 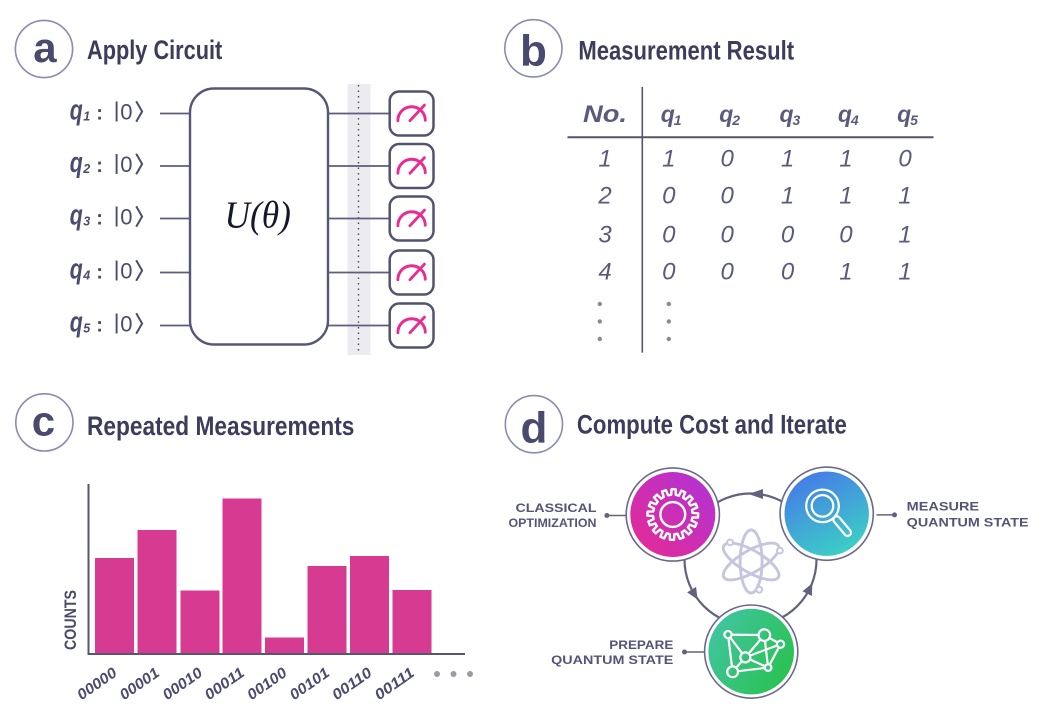 I want to click on svg-text: Apply Circuit, so click(x=154, y=50).